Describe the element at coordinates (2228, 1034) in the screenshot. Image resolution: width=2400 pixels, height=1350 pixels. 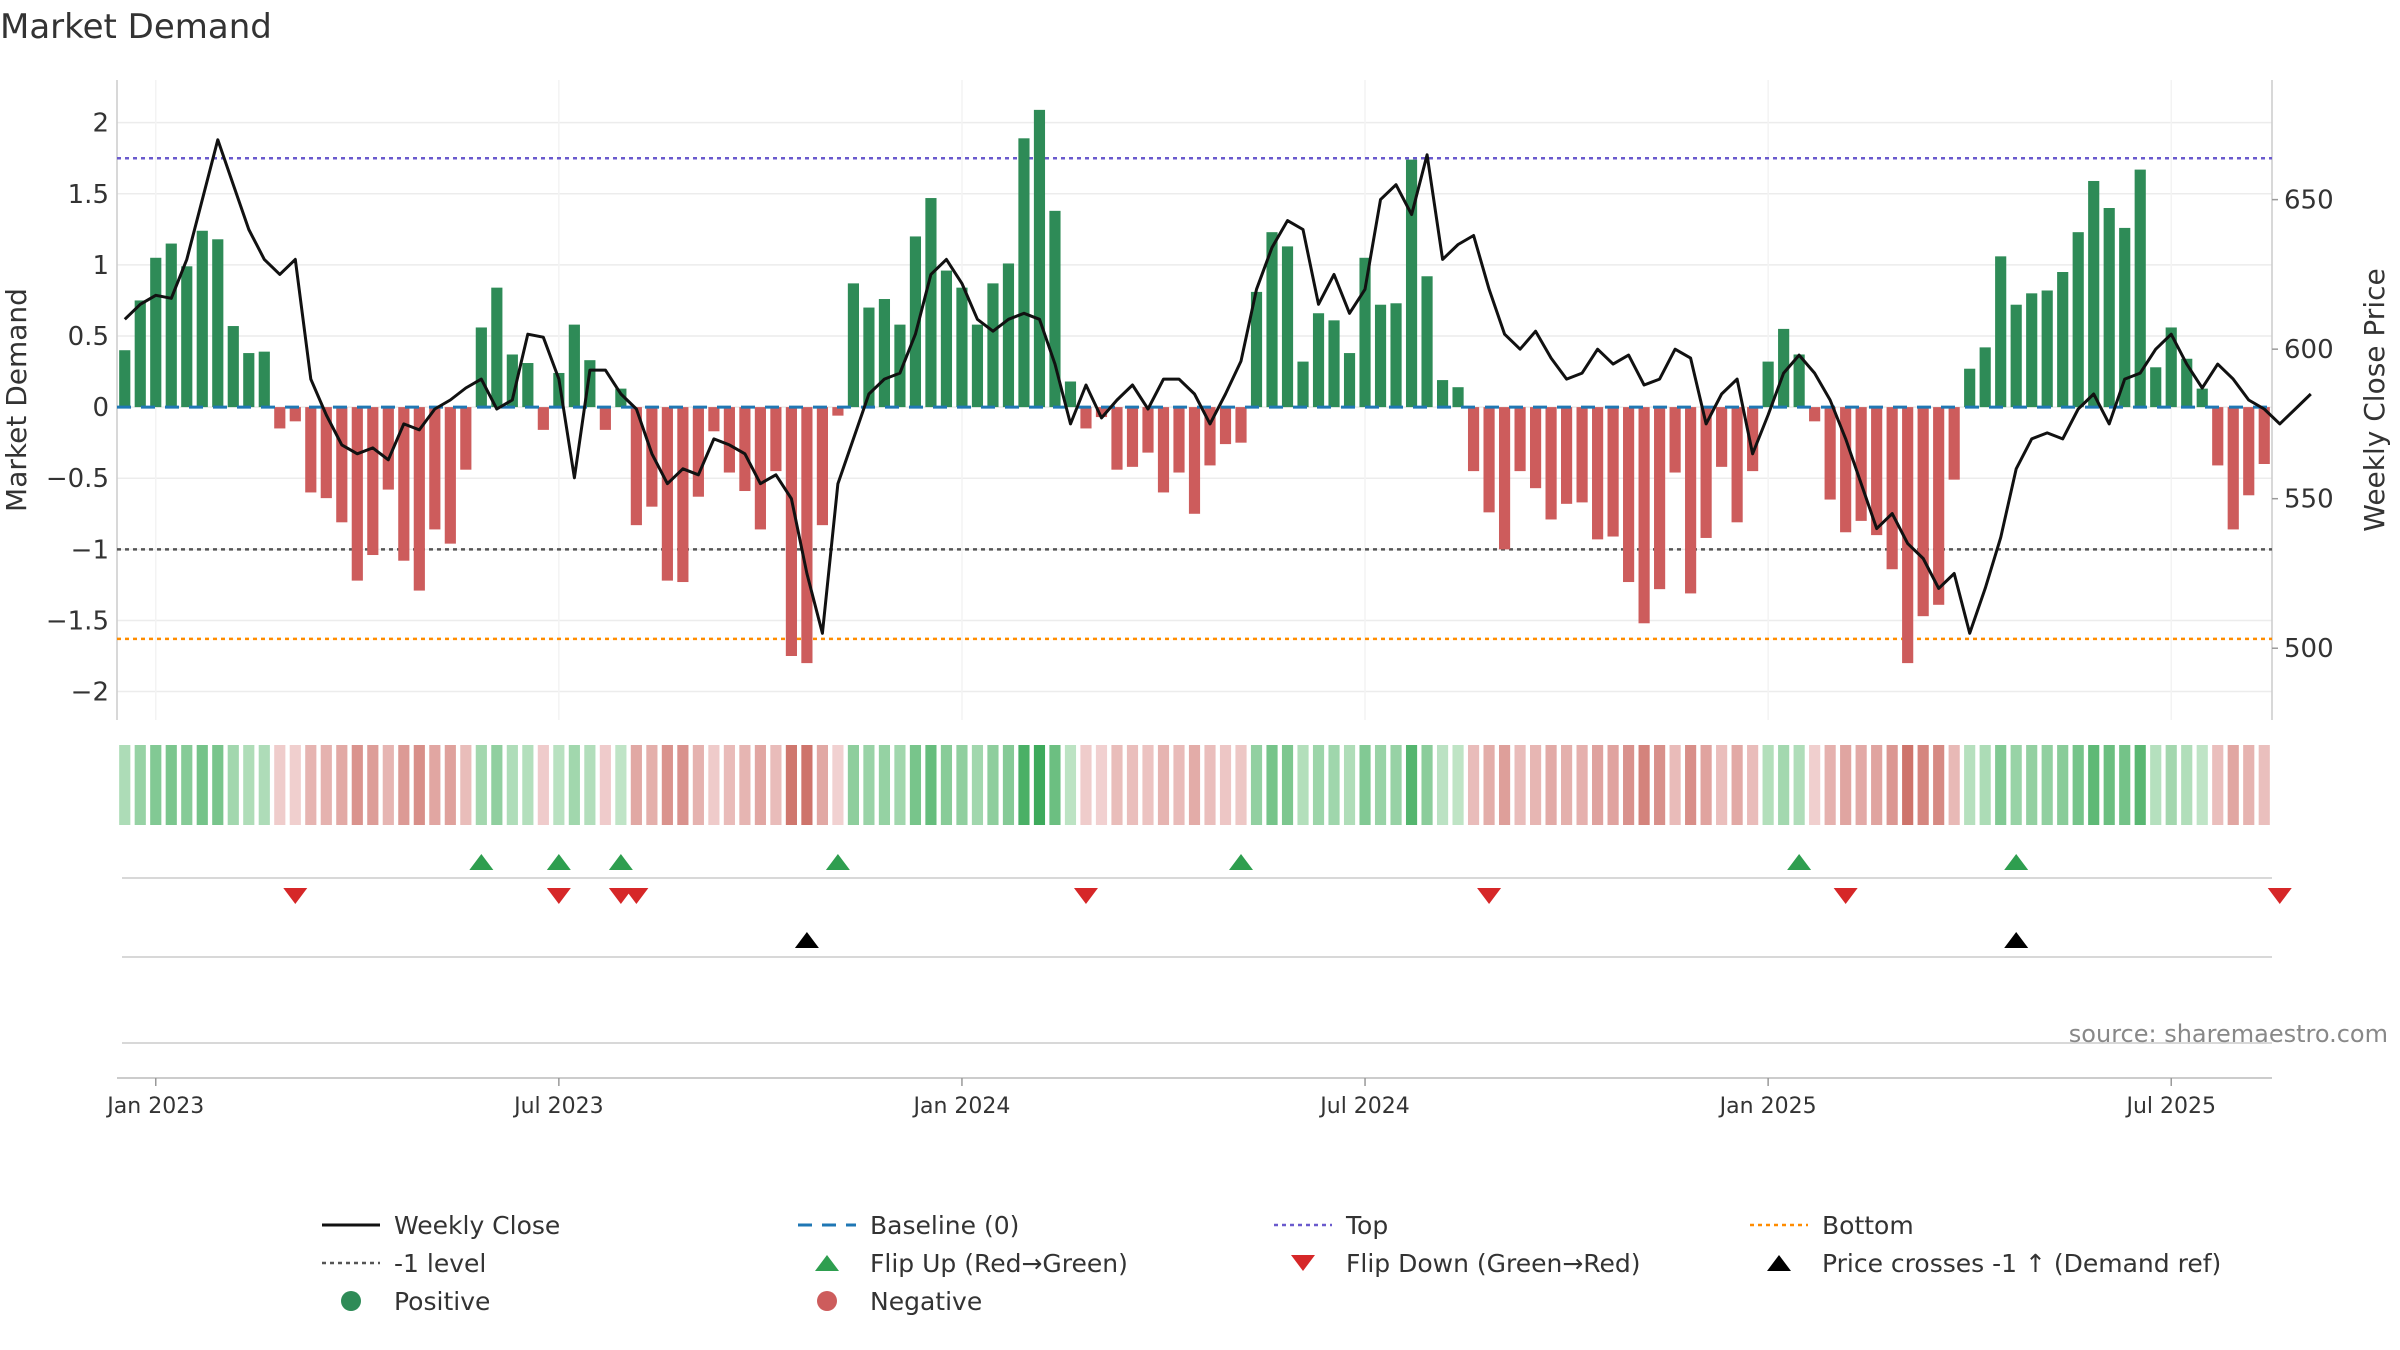
I see `source-label: source: sharemaestro.com` at that location.